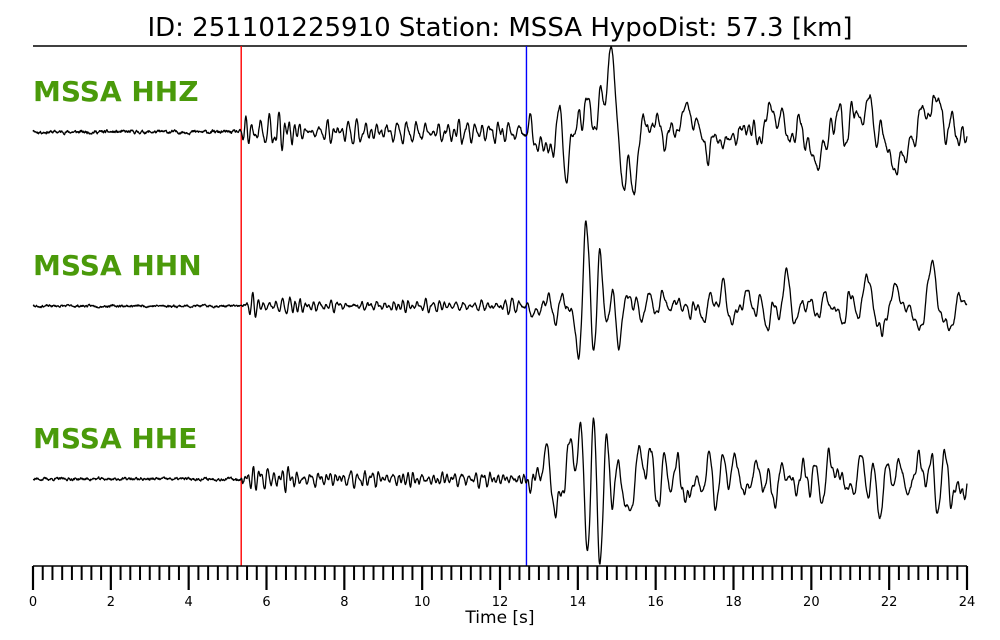 The height and width of the screenshot is (640, 1000). What do you see at coordinates (266, 602) in the screenshot?
I see `tick-label: 6` at bounding box center [266, 602].